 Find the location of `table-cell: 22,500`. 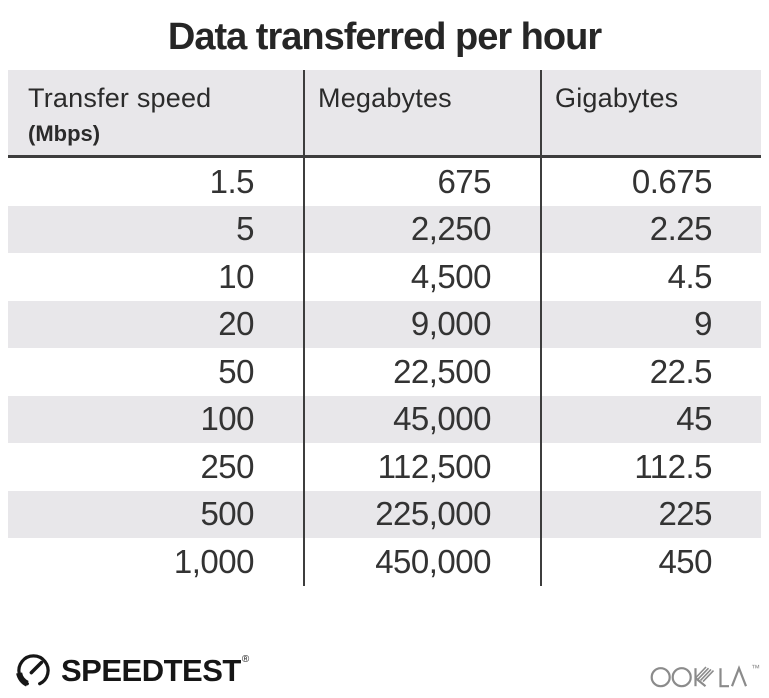

table-cell: 22,500 is located at coordinates (421, 372).